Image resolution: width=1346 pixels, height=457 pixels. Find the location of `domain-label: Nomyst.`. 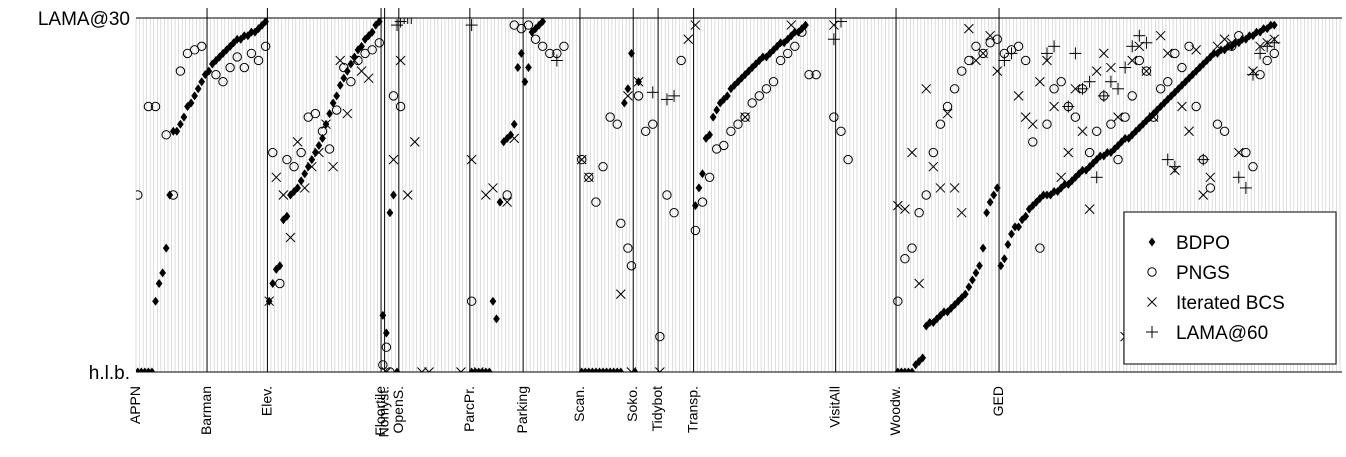

domain-label: Nomyst. is located at coordinates (384, 411).